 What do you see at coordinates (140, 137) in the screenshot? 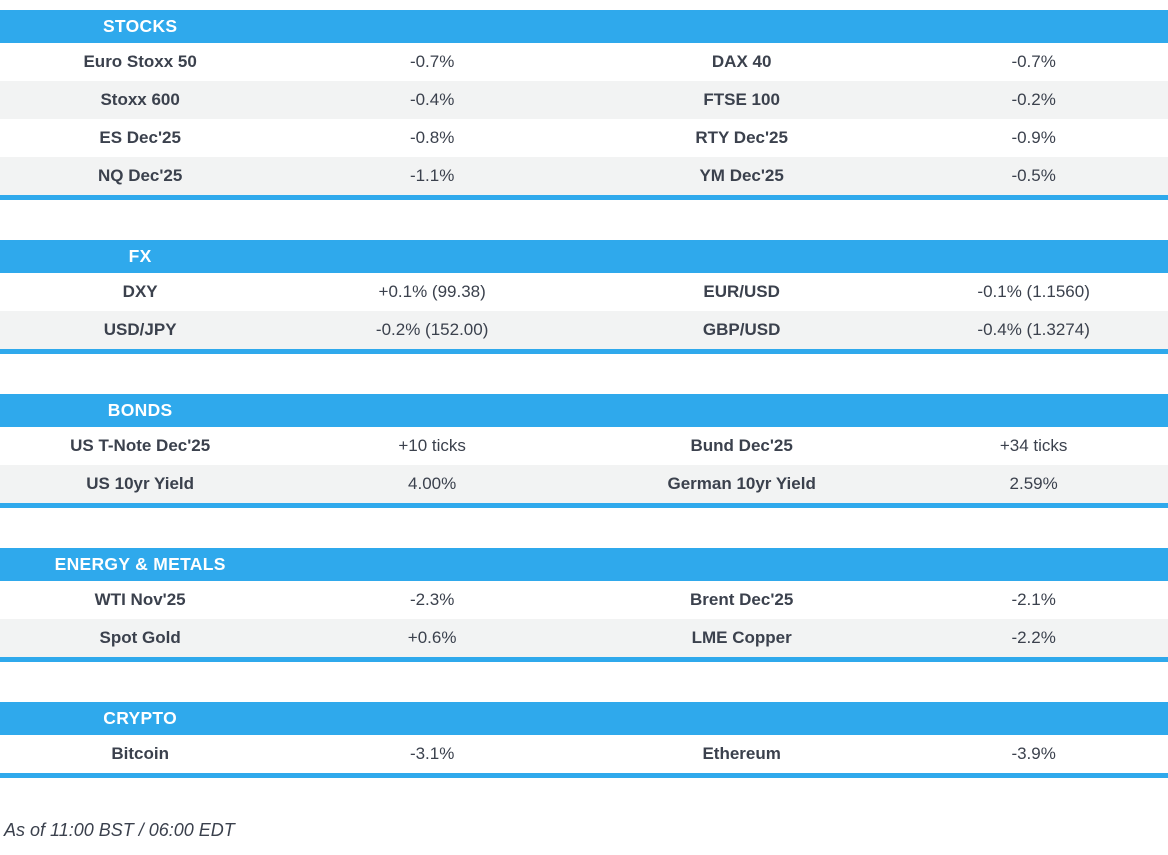
I see `instrument-label: ES Dec'25` at bounding box center [140, 137].